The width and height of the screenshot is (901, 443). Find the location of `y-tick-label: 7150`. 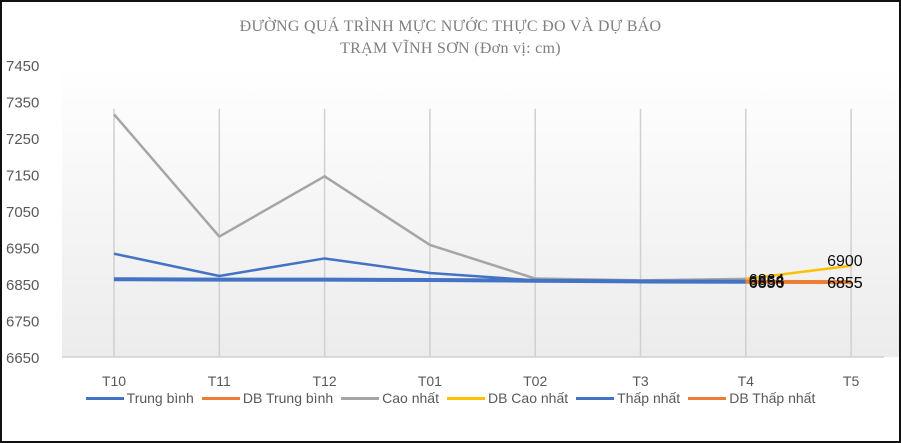

y-tick-label: 7150 is located at coordinates (22, 176).